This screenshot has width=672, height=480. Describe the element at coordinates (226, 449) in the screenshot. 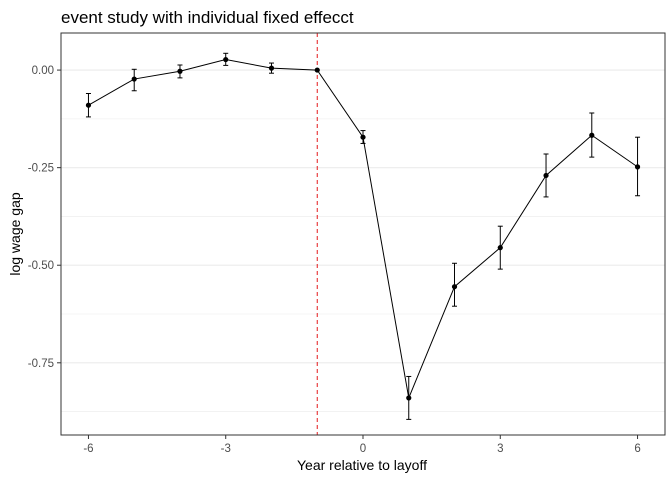

I see `x-tick-label: -3` at that location.